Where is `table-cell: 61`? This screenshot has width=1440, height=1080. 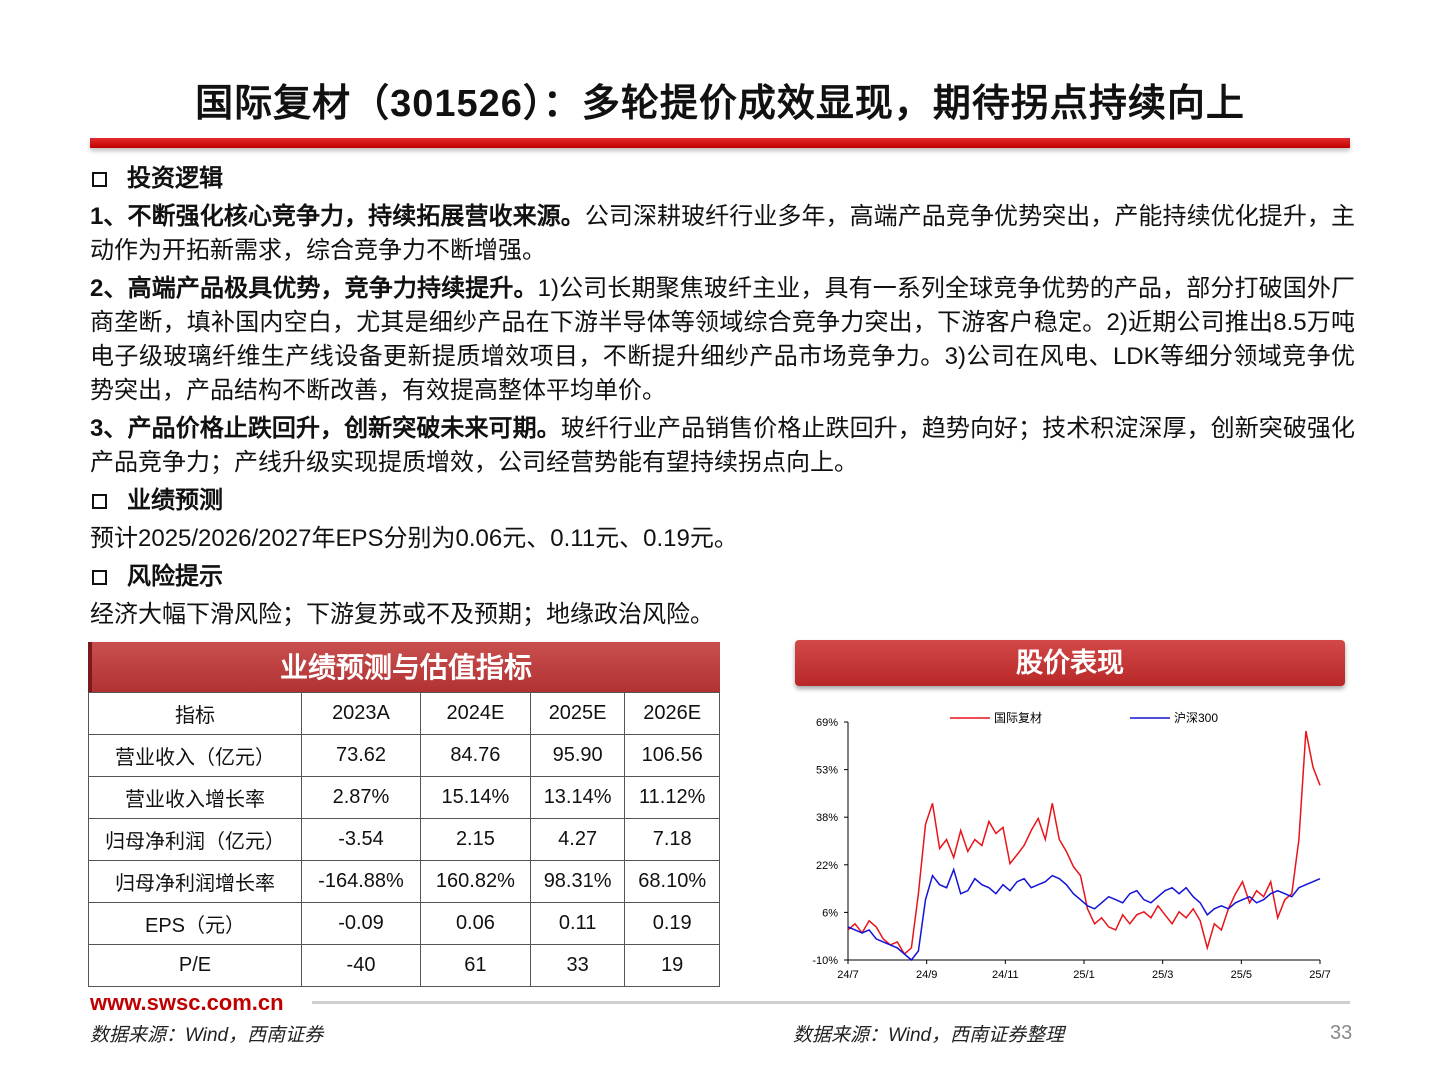 table-cell: 61 is located at coordinates (475, 965).